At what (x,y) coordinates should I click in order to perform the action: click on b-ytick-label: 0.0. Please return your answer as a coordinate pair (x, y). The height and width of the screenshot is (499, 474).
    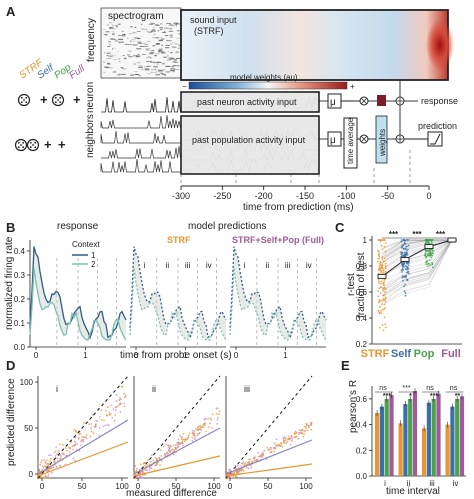
    Looking at the image, I should click on (20, 347).